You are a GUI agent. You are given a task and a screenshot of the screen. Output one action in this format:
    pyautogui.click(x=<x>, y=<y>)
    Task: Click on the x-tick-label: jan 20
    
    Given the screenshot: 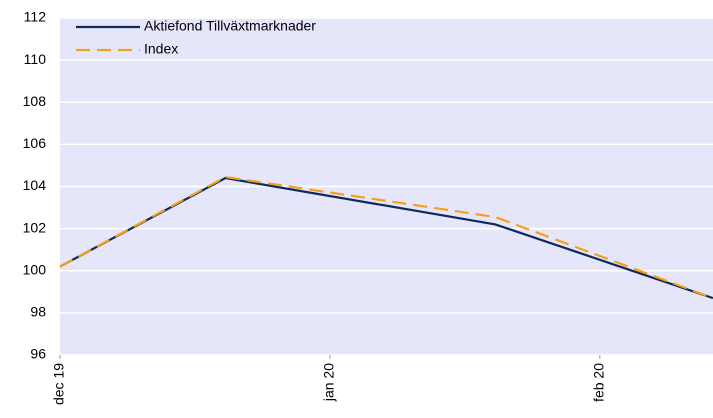 What is the action you would take?
    pyautogui.click(x=329, y=382)
    